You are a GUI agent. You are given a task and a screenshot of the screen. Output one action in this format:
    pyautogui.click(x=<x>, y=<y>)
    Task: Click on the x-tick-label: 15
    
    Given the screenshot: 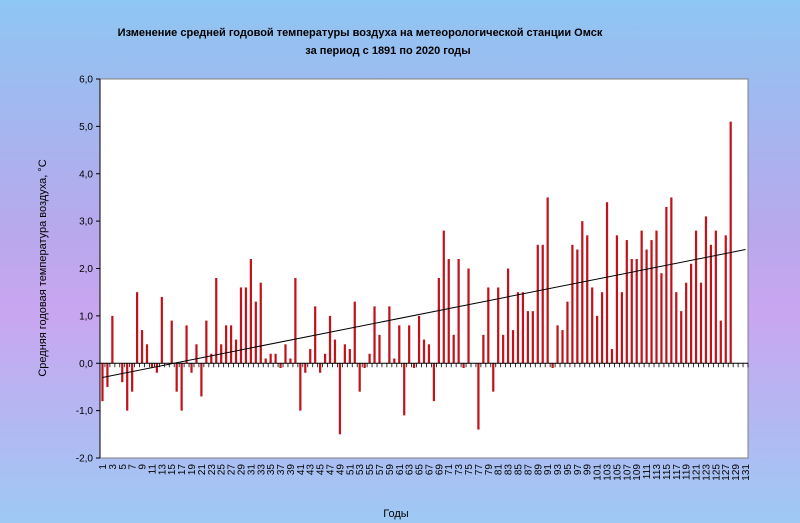 What is the action you would take?
    pyautogui.click(x=172, y=470)
    